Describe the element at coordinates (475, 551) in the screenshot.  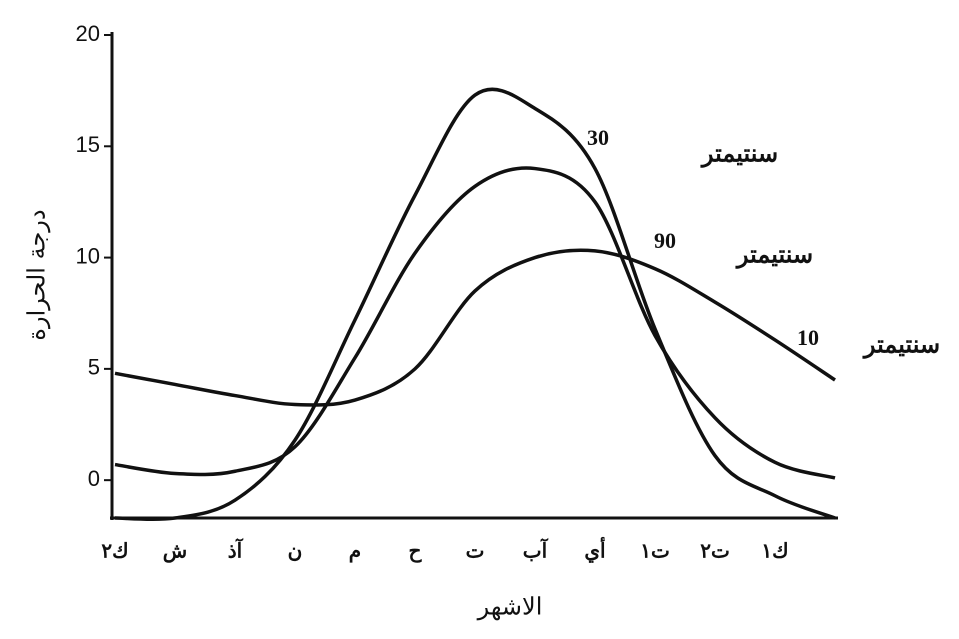
I see `x-tick-label: ت` at that location.